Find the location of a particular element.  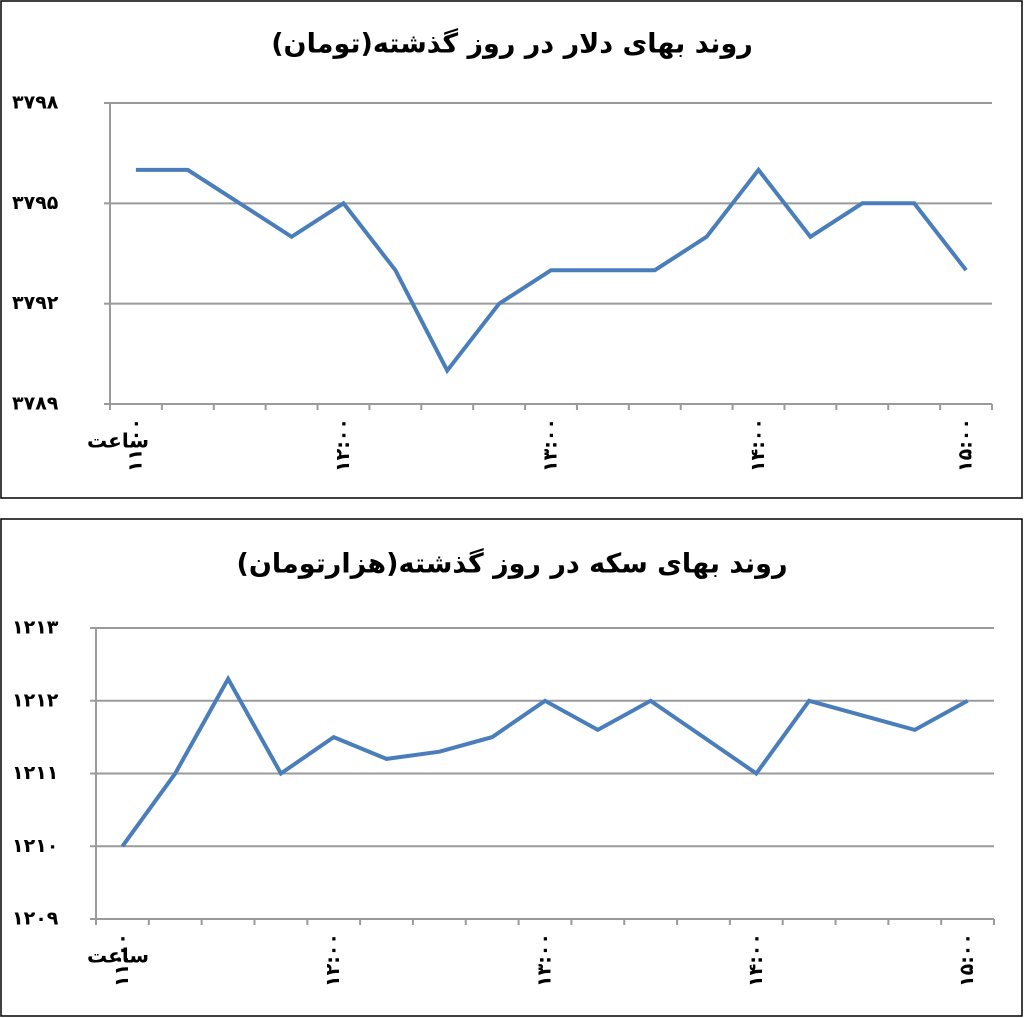

y-tick-label: ۳۷۹۲ is located at coordinates (35, 303).